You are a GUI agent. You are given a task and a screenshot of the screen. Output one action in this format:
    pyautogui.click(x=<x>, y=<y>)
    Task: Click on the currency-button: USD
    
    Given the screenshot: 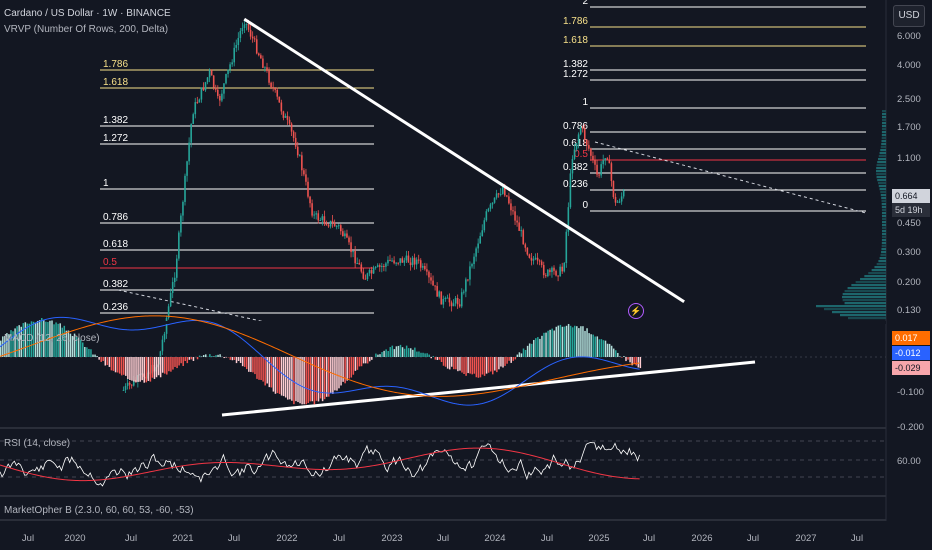 What is the action you would take?
    pyautogui.click(x=909, y=16)
    